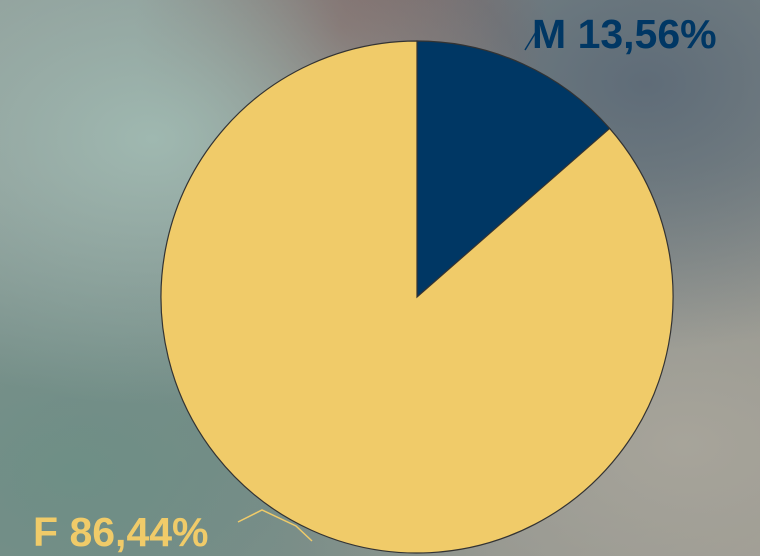 Image resolution: width=760 pixels, height=556 pixels. What do you see at coordinates (549, 34) in the screenshot?
I see `category: M` at bounding box center [549, 34].